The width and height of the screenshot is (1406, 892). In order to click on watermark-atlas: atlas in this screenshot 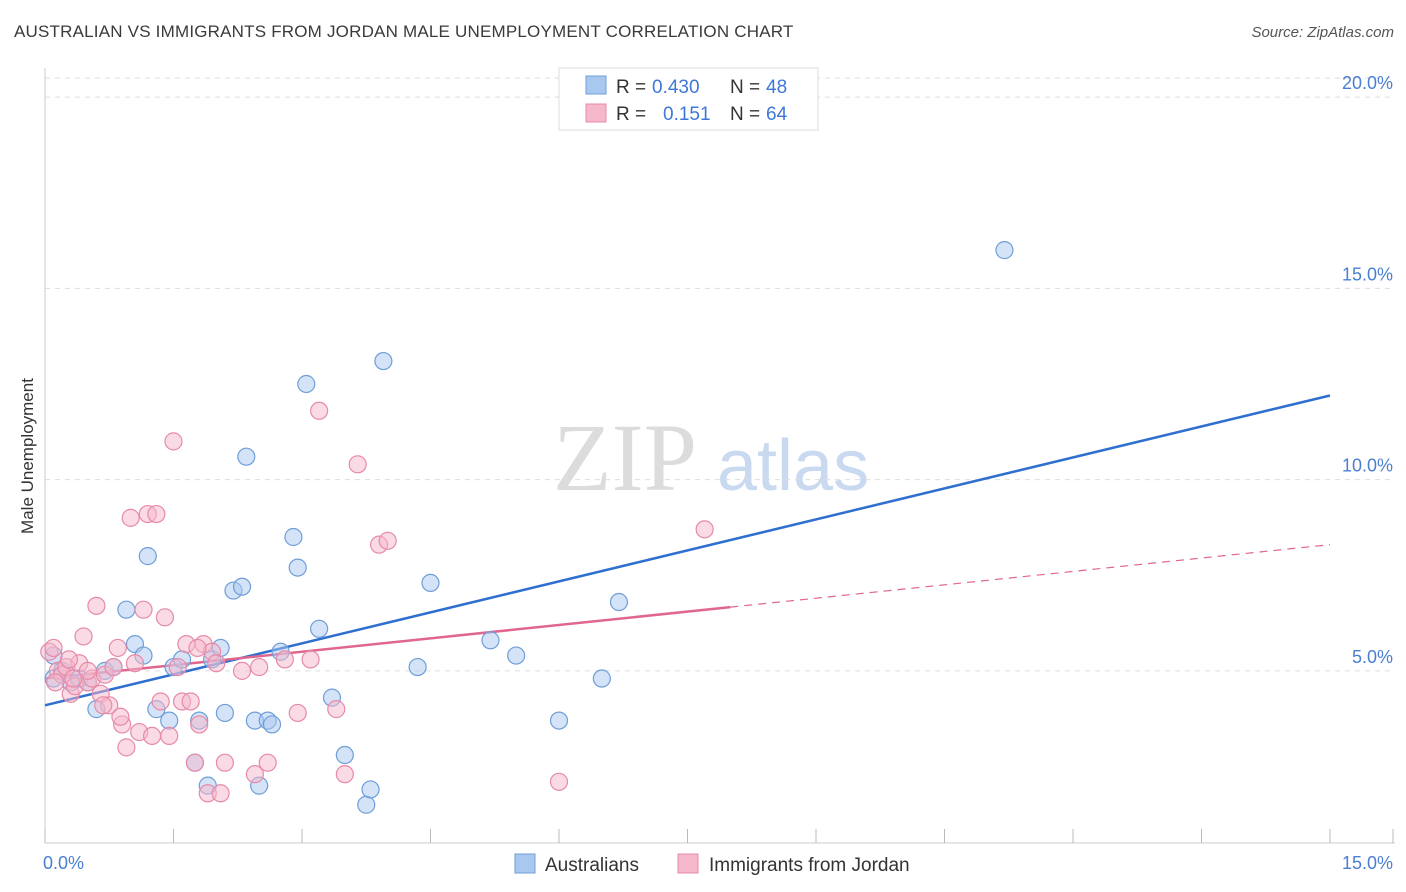, I will do `click(793, 466)`.